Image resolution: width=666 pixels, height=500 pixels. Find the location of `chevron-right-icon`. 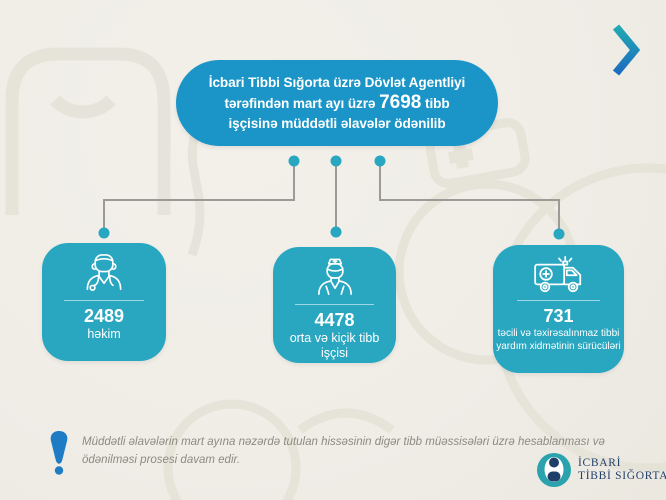

chevron-right-icon is located at coordinates (626, 50).